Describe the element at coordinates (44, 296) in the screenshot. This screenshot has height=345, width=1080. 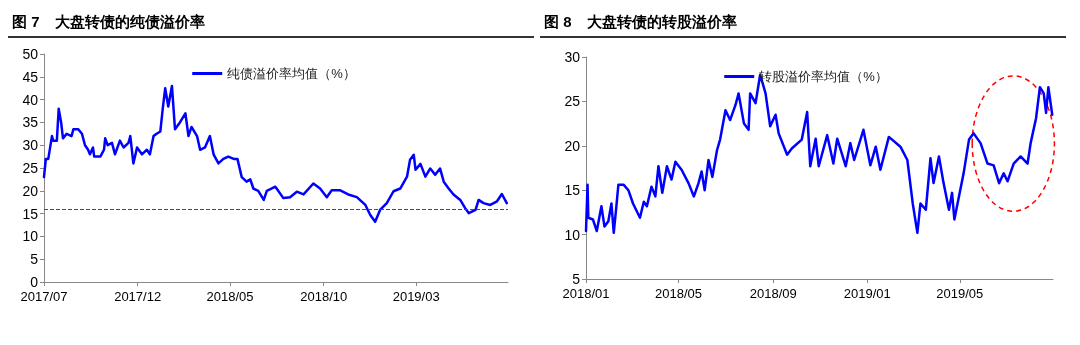
I see `x-tick-label: 2017/07` at that location.